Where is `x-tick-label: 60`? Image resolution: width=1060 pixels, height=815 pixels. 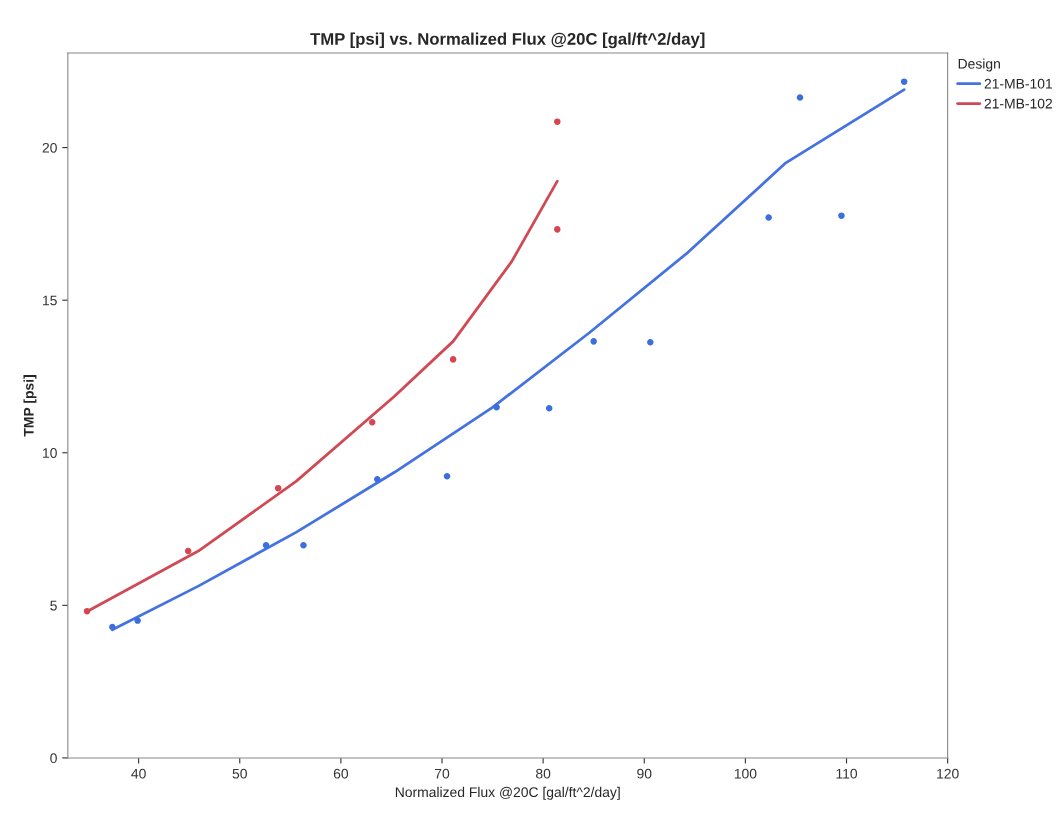 x-tick-label: 60 is located at coordinates (341, 773).